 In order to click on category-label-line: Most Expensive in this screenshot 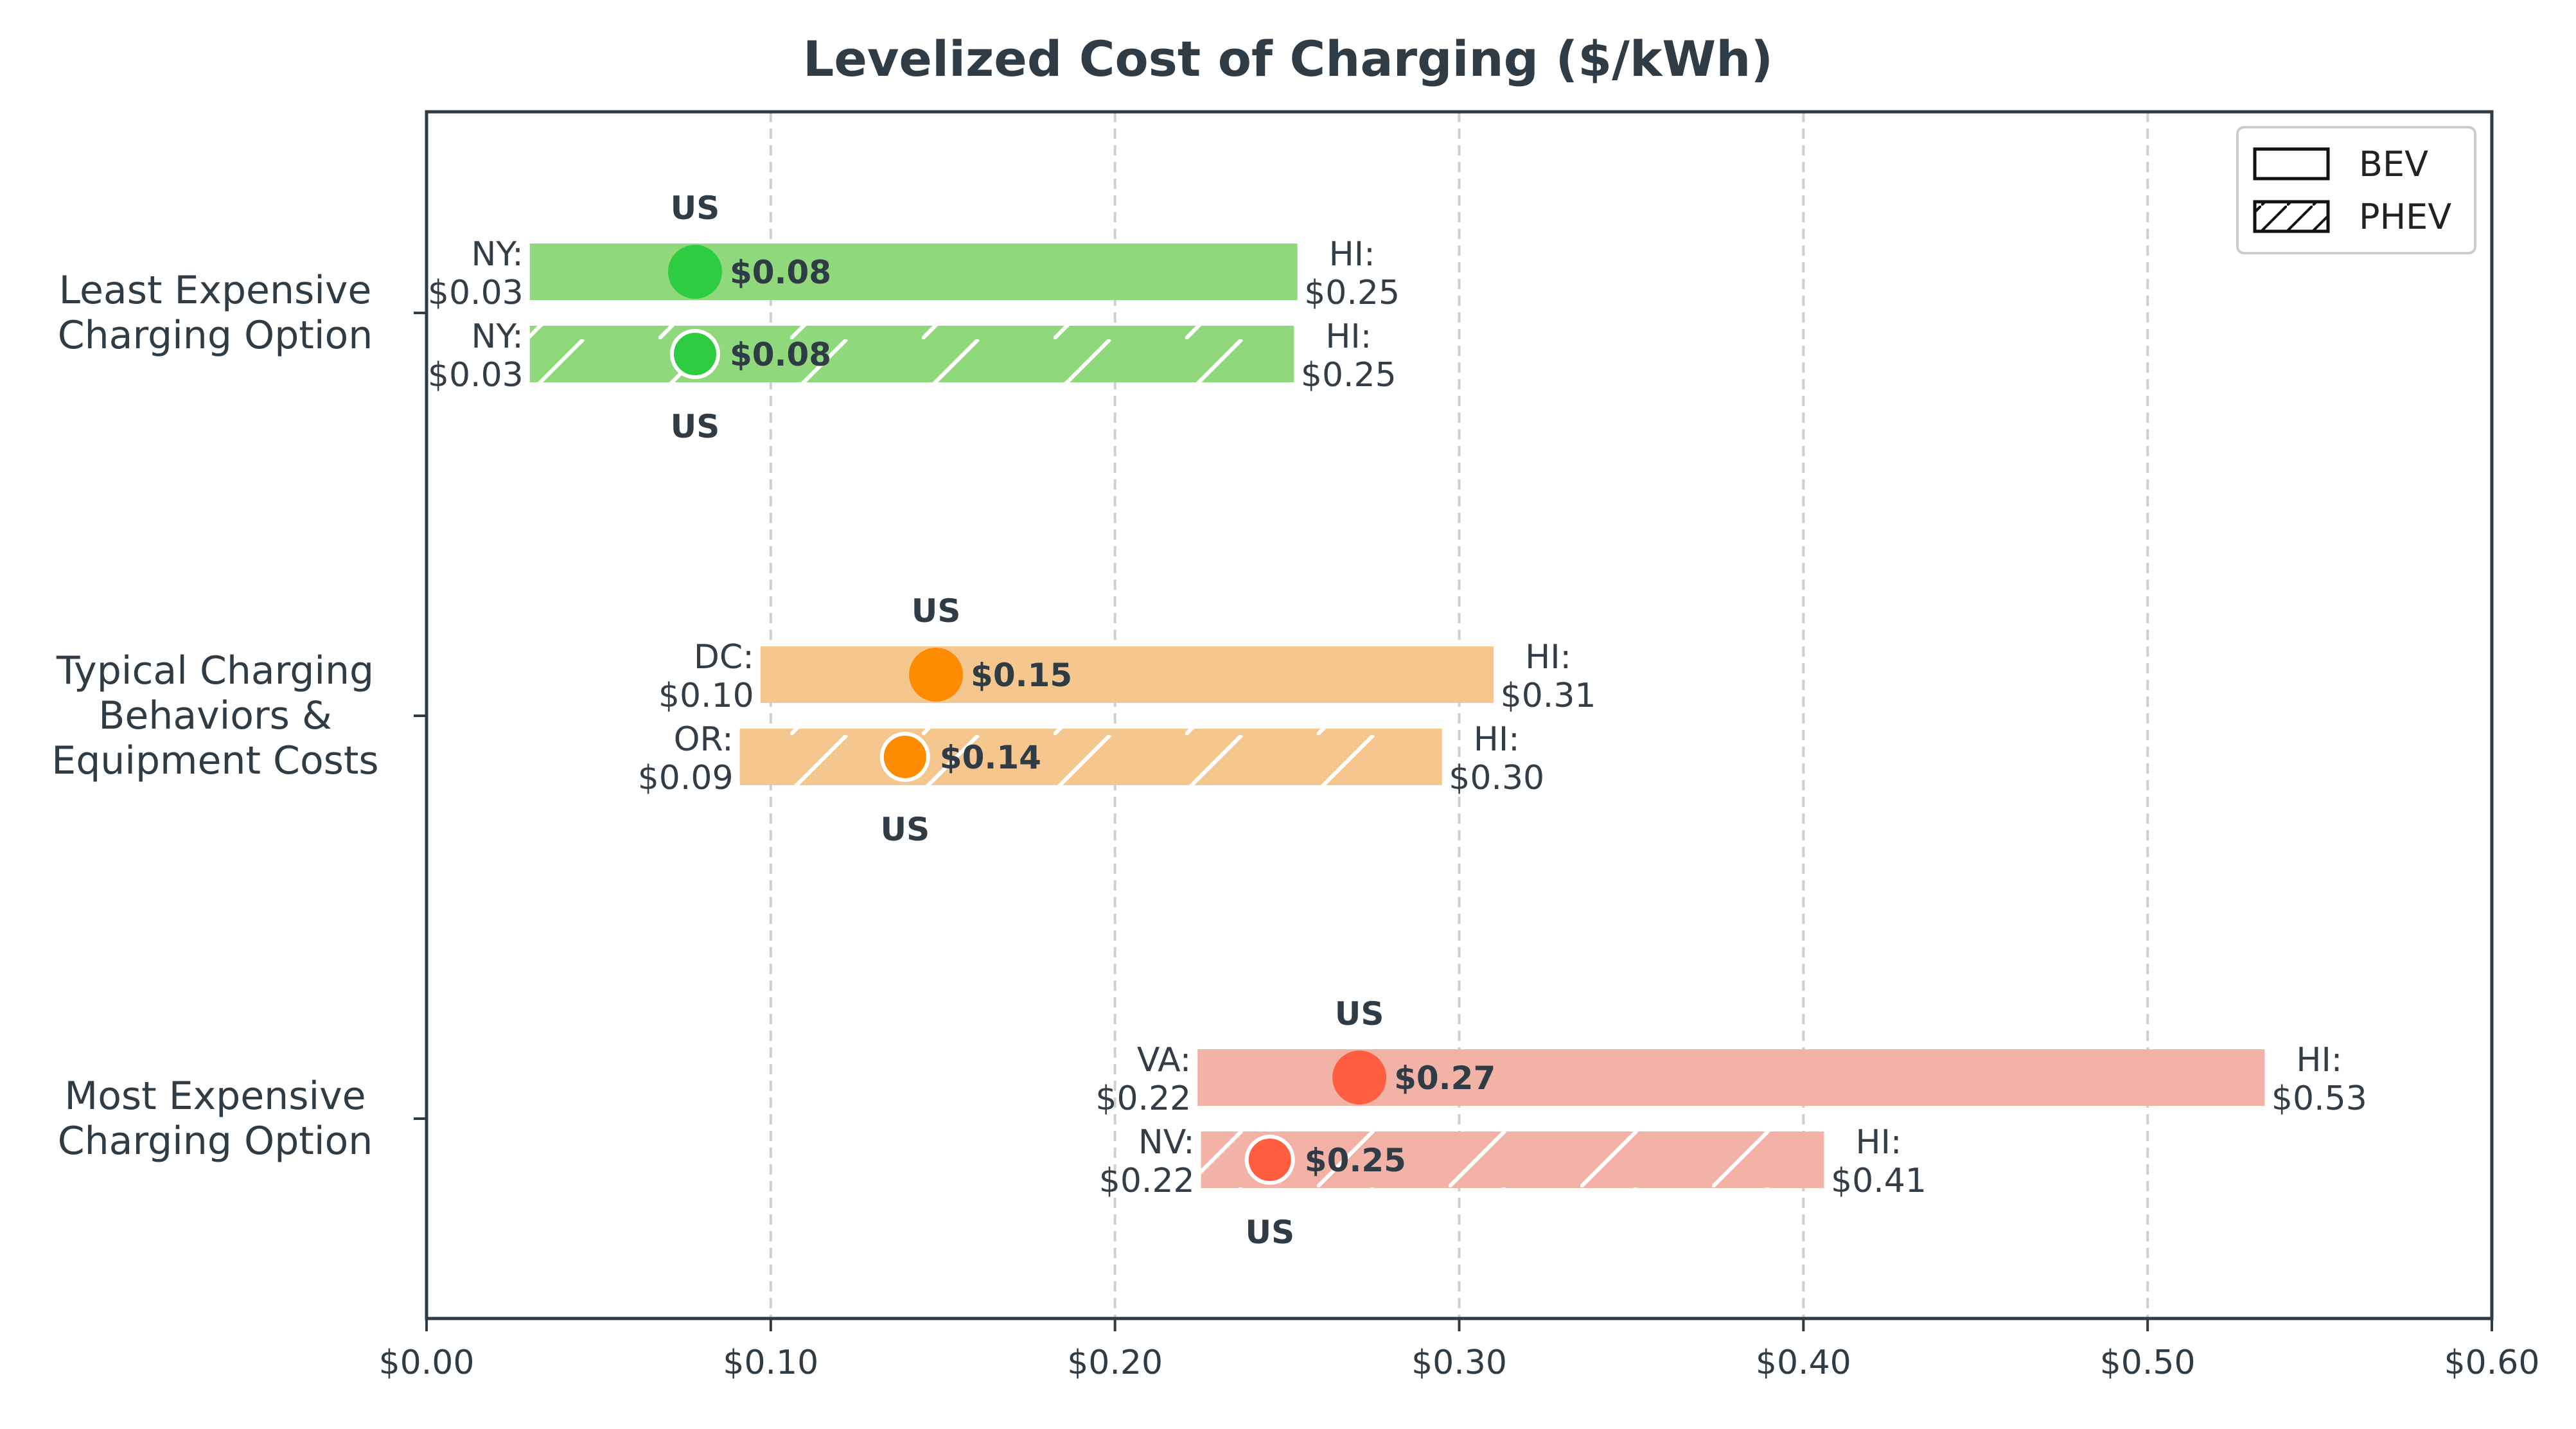, I will do `click(215, 1096)`.